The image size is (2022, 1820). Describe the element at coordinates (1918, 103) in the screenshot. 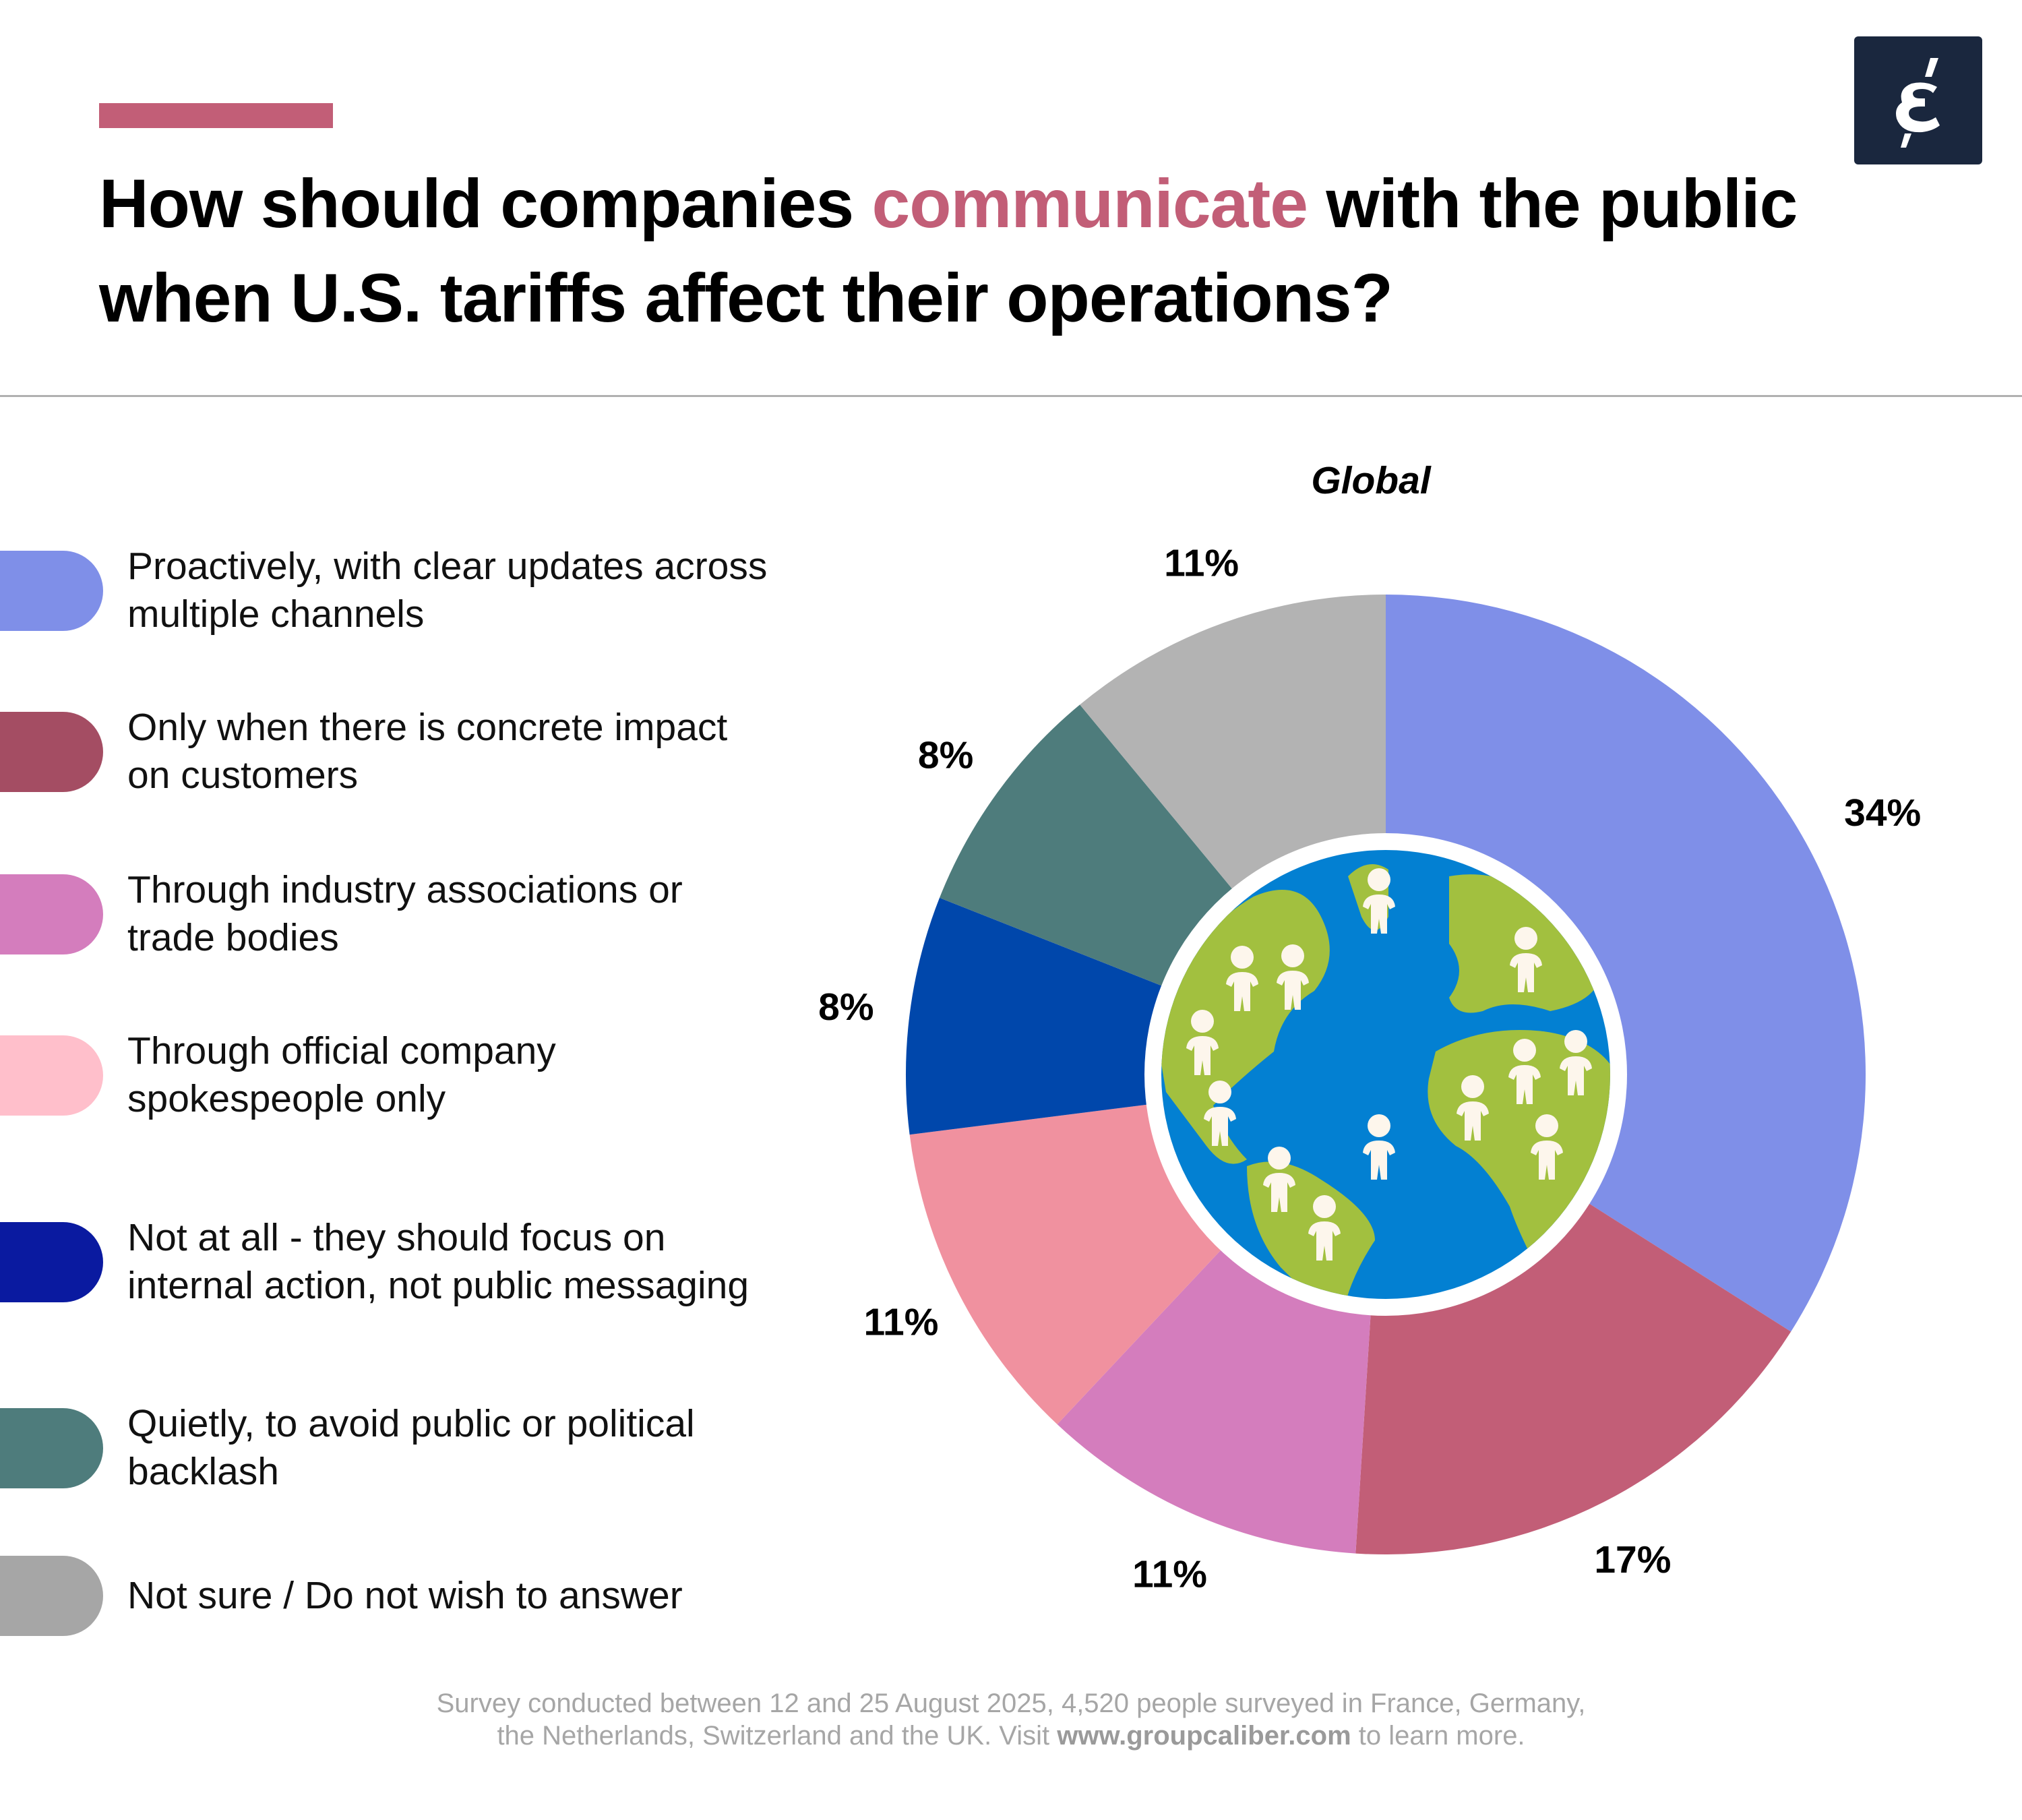

I see `epsilon-logo-icon` at that location.